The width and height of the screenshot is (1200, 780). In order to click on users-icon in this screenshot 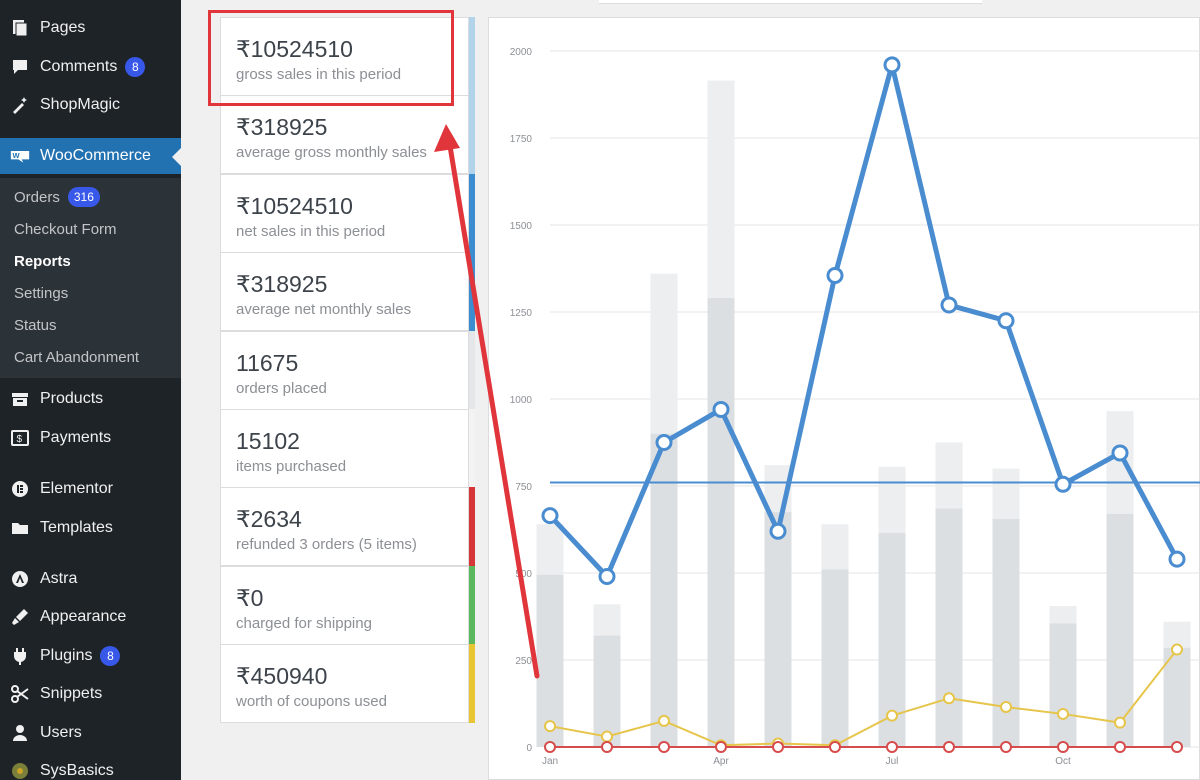, I will do `click(20, 733)`.